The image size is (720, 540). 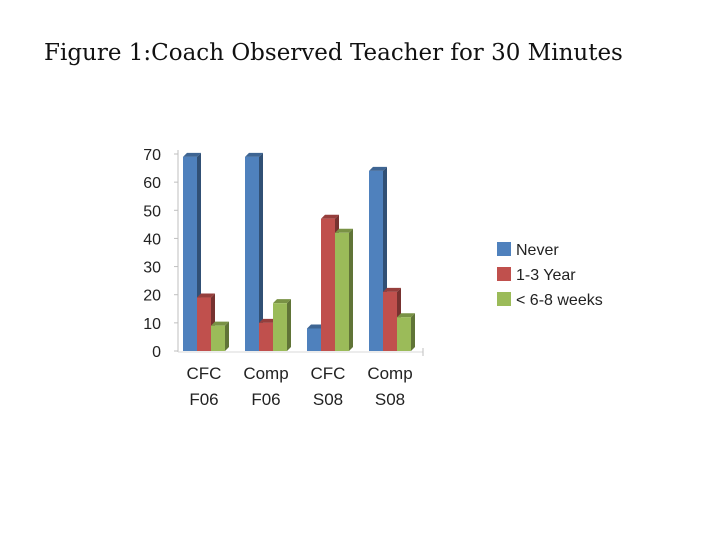 What do you see at coordinates (152, 211) in the screenshot?
I see `y-tick-label: 50` at bounding box center [152, 211].